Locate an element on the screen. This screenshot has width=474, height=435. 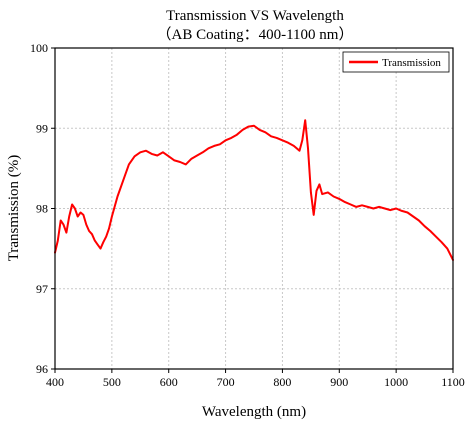
y-tick-label: 99 is located at coordinates (42, 128).